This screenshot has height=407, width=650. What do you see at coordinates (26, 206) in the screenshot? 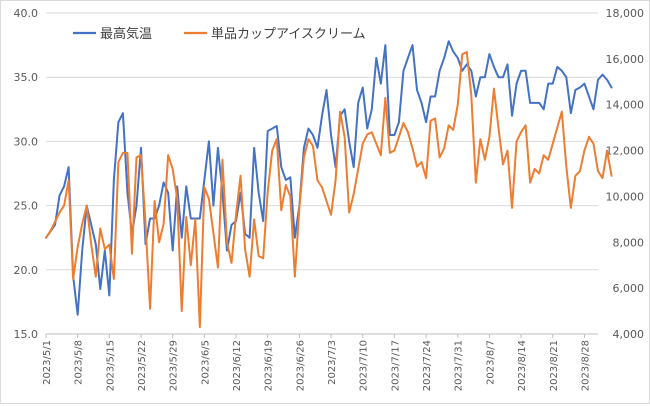
I see `y-left-tick-label: 25.0` at bounding box center [26, 206].